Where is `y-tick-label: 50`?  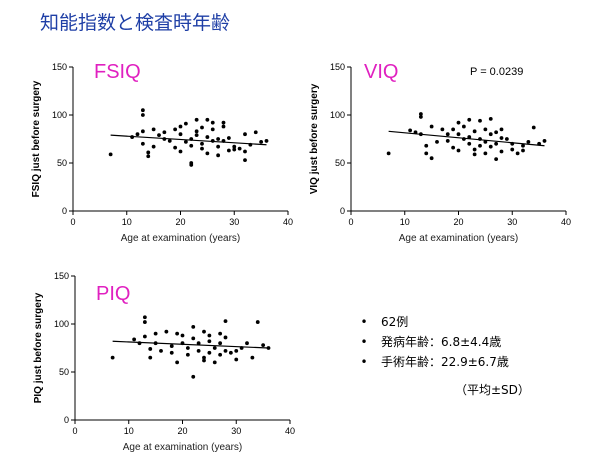
y-tick-label: 50 is located at coordinates (340, 163).